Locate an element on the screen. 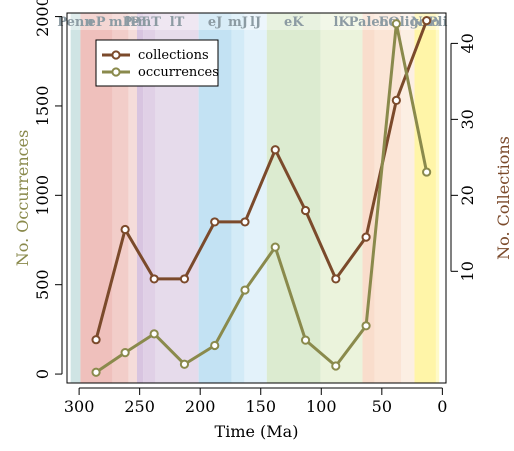 This screenshot has width=514, height=451. x-tick-label: 50 is located at coordinates (382, 406).